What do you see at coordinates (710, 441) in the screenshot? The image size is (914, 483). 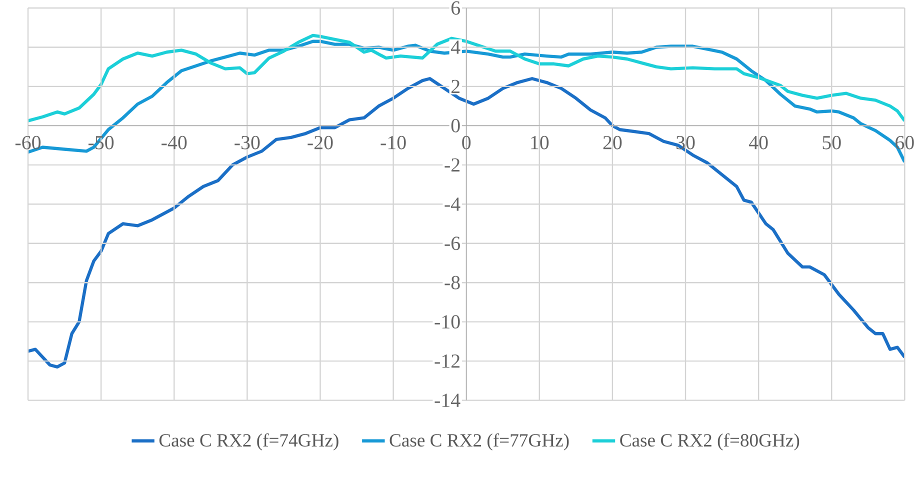 I see `legend-label: Case C RX2 (f=80GHz)` at bounding box center [710, 441].